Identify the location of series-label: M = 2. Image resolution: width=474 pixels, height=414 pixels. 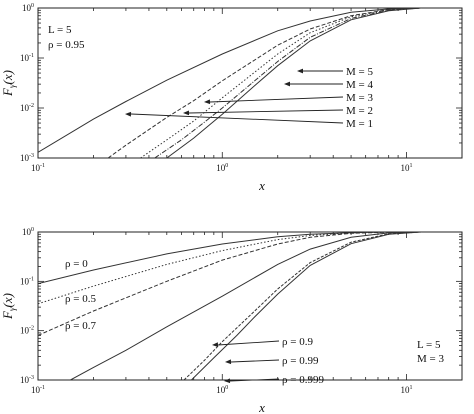
(359, 111).